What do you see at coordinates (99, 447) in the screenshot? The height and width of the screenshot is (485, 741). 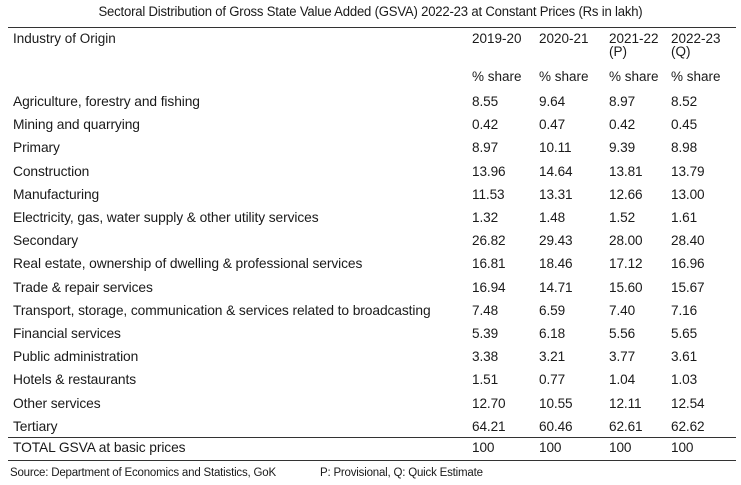 I see `total-label: TOTAL GSVA at basic prices` at bounding box center [99, 447].